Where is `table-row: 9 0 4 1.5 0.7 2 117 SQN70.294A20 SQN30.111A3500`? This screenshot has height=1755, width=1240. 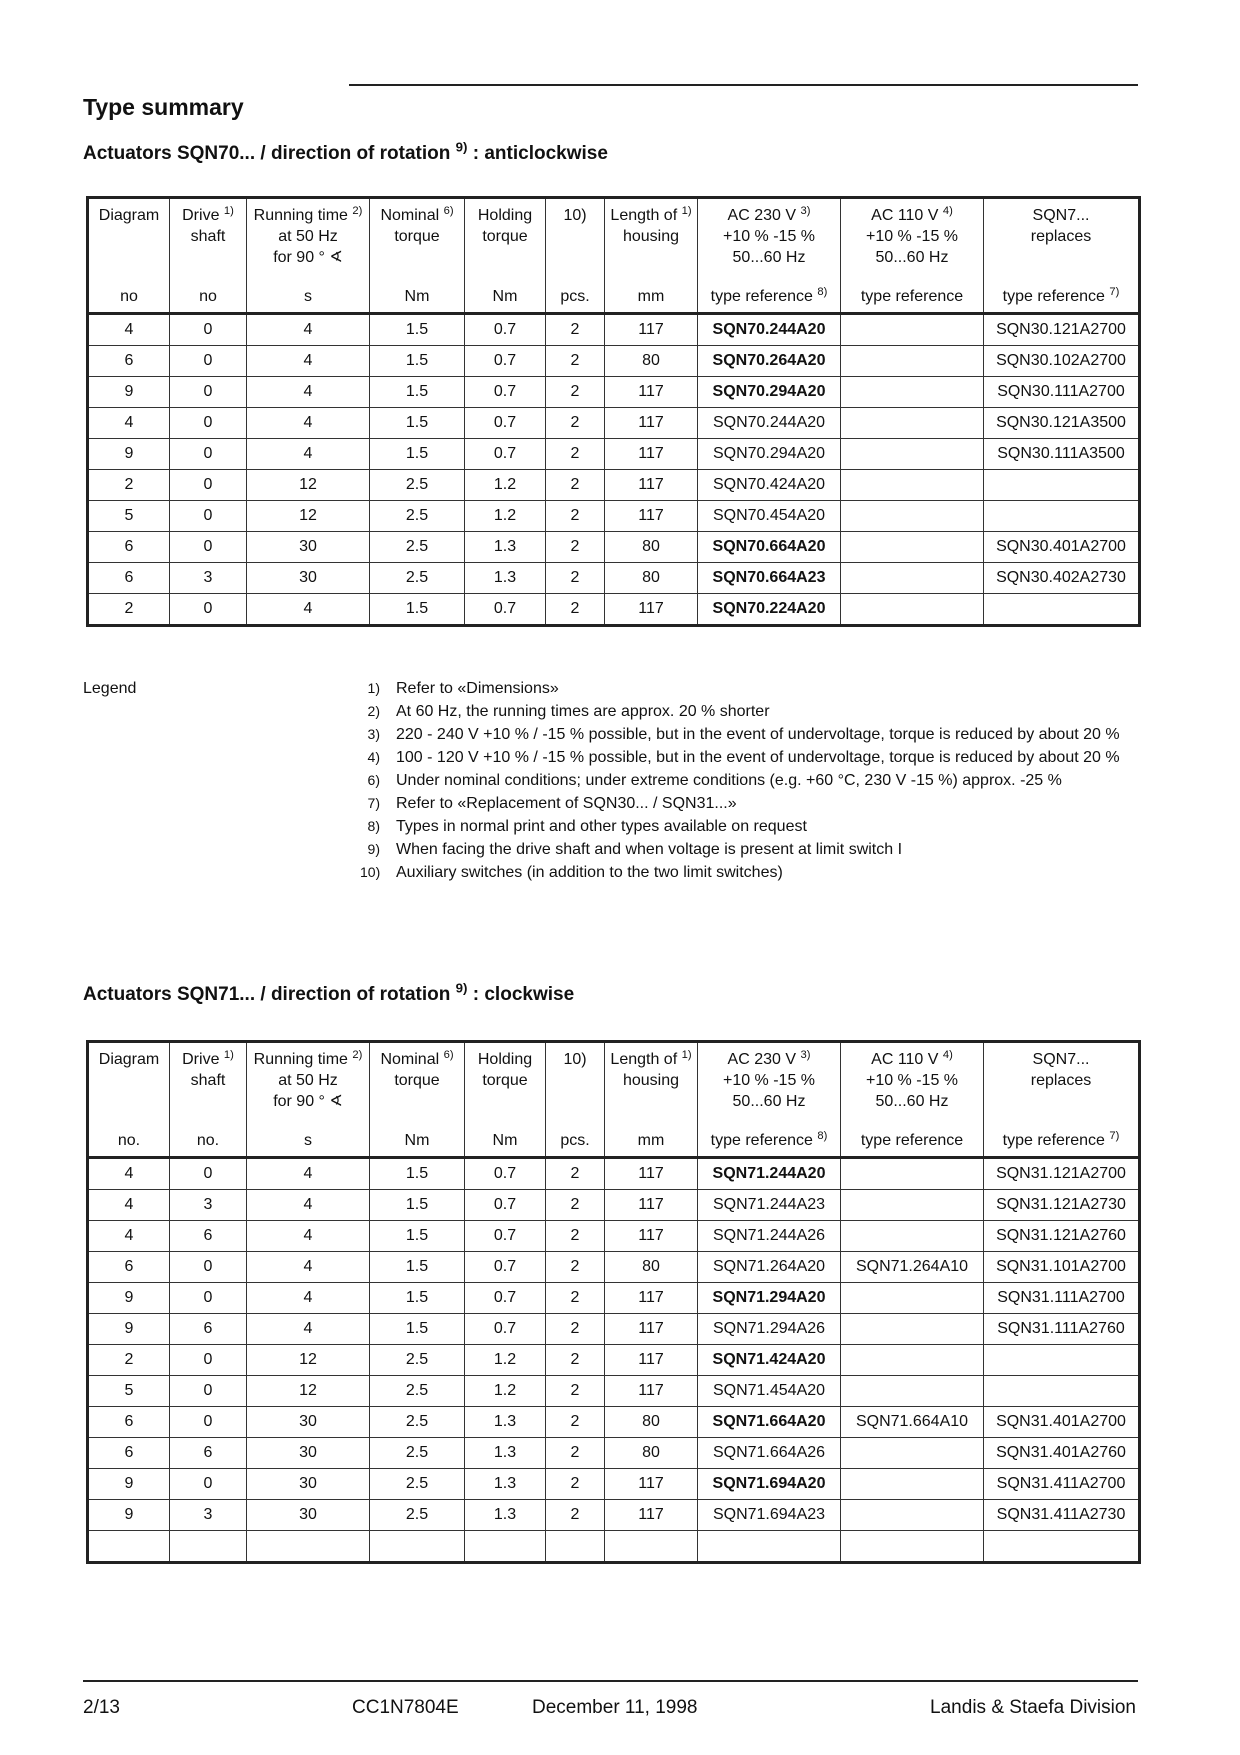
table-row: 9 0 4 1.5 0.7 2 117 SQN70.294A20 SQN30.111A3500 is located at coordinates (613, 454).